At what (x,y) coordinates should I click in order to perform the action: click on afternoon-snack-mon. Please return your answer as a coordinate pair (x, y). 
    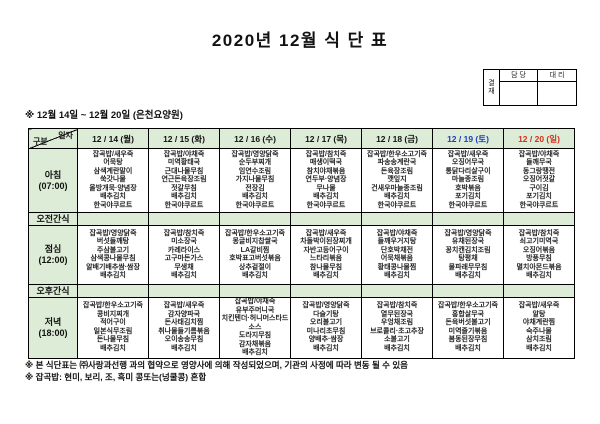
    Looking at the image, I should click on (113, 291).